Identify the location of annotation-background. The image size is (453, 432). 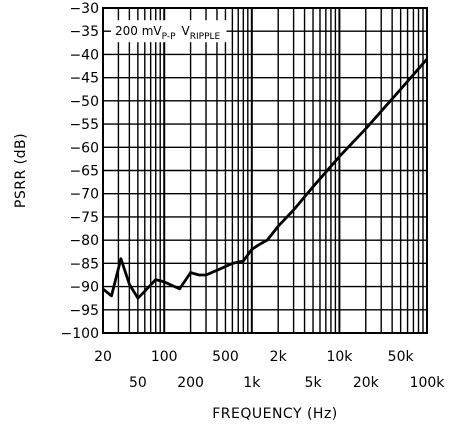
(169, 31).